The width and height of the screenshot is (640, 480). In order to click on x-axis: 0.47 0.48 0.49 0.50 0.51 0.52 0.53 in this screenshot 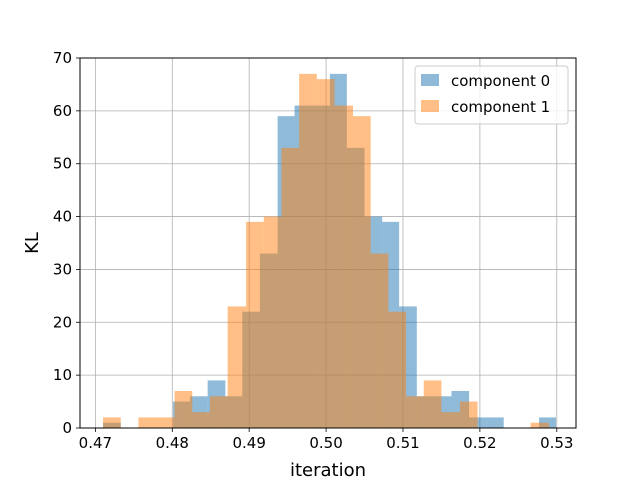, I will do `click(326, 440)`.